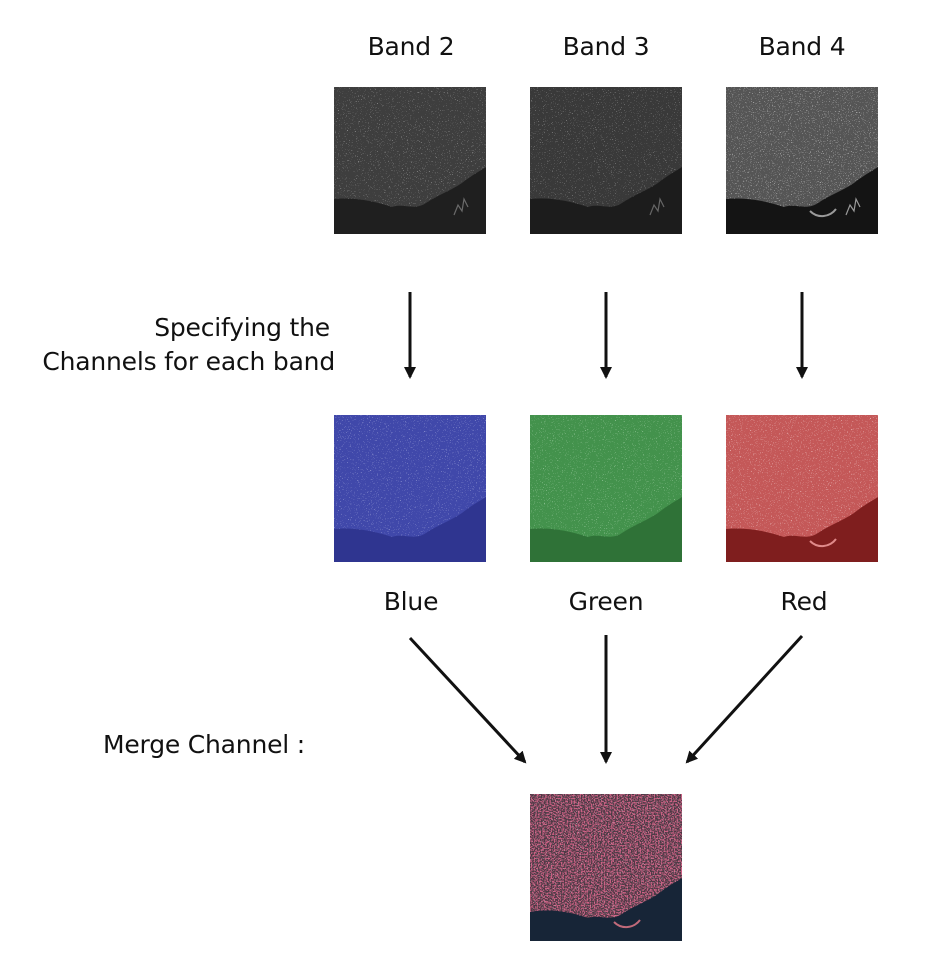 This screenshot has height=976, width=951. Describe the element at coordinates (802, 160) in the screenshot. I see `band-4-image` at that location.